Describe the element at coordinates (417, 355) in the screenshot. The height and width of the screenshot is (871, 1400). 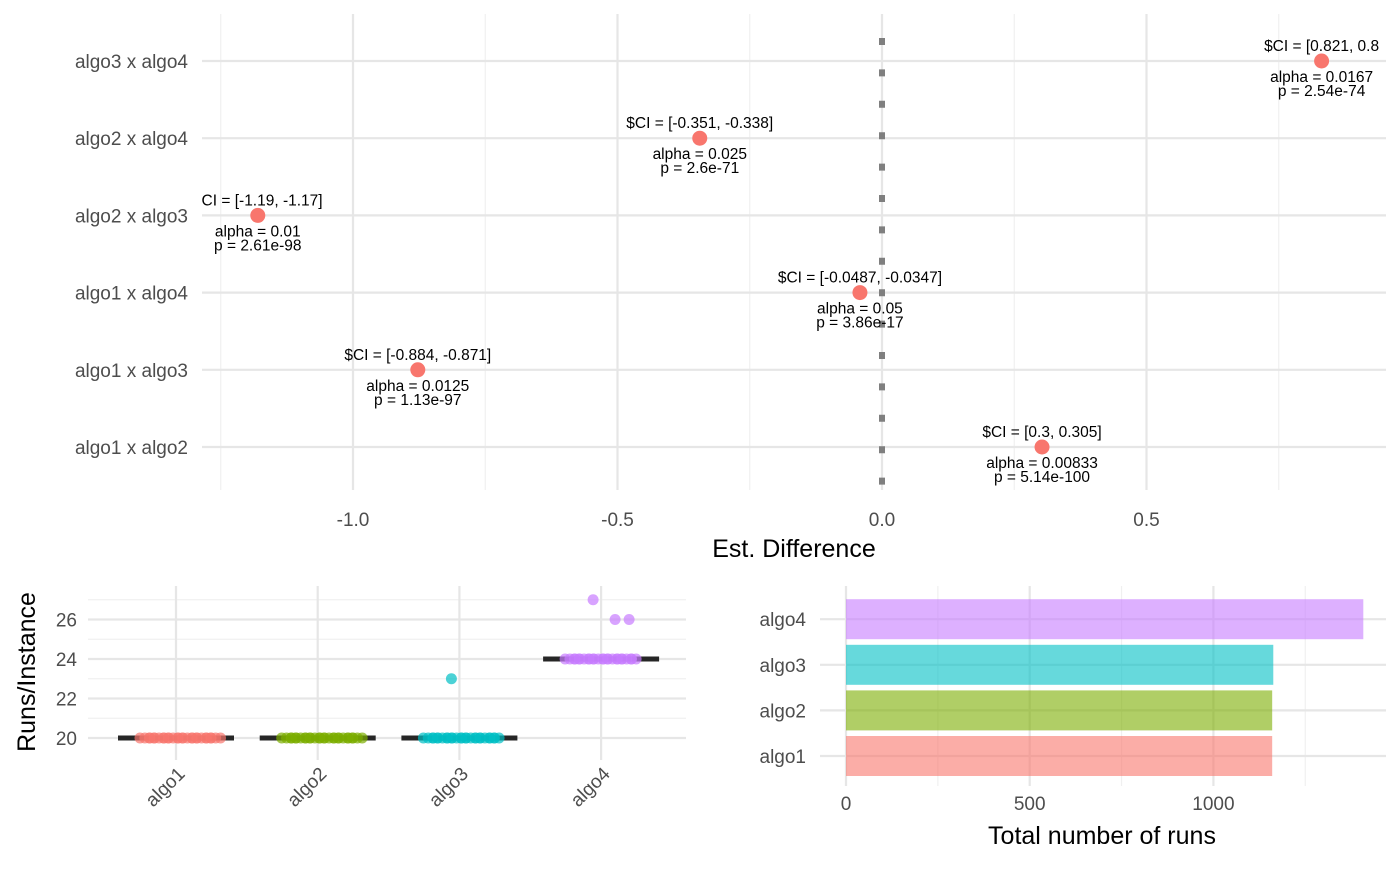
I see `ci-label: $CI = [-0.884, -0.871]` at that location.